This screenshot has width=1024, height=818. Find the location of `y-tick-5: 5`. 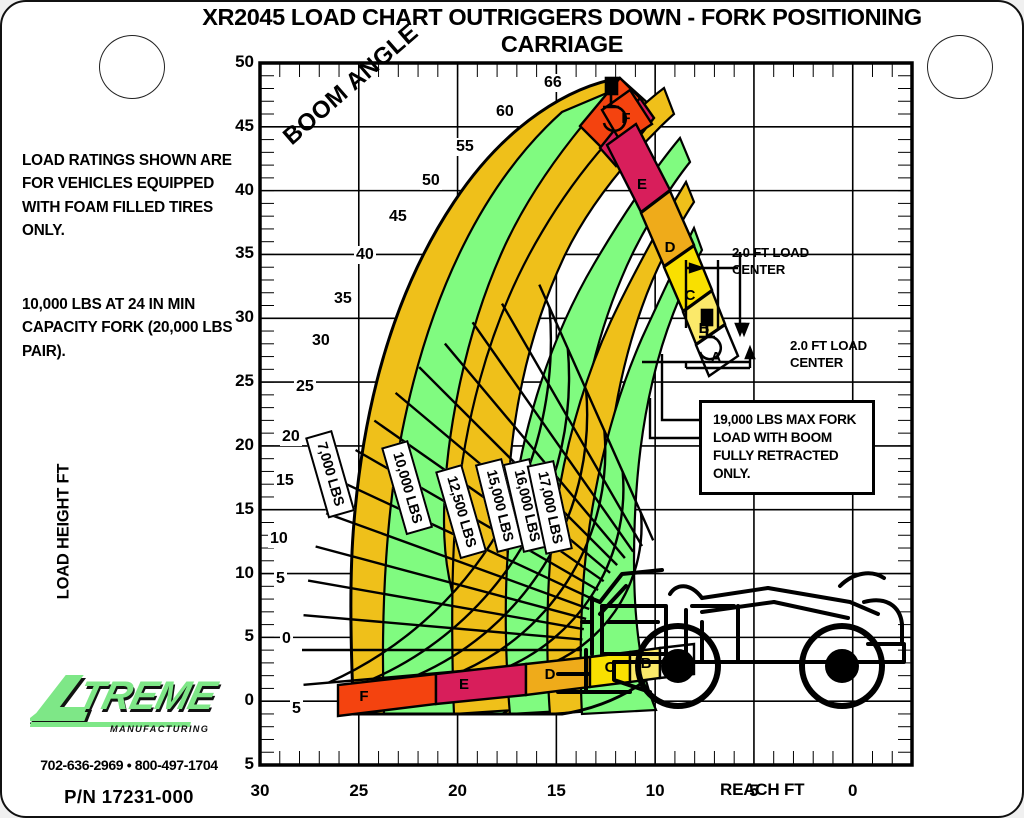

y-tick-5: 5 is located at coordinates (249, 636).